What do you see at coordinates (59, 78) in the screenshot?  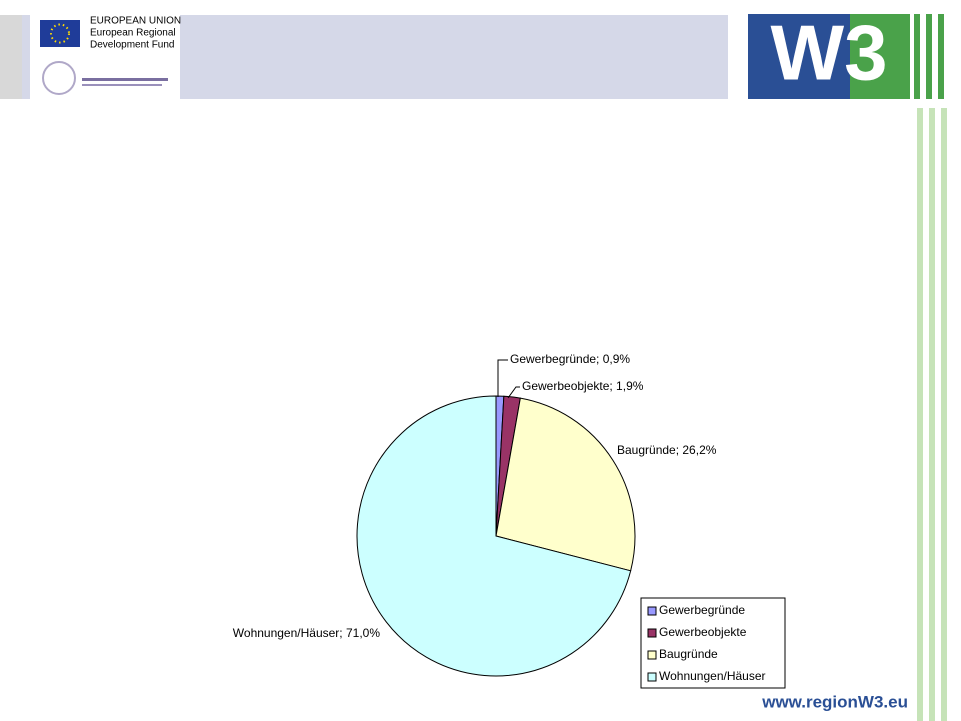 I see `etc-logo` at bounding box center [59, 78].